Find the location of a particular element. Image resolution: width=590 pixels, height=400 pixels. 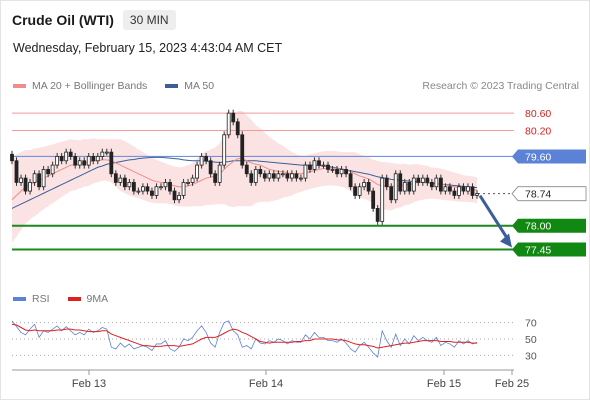

forecast-arrow is located at coordinates (494, 217).